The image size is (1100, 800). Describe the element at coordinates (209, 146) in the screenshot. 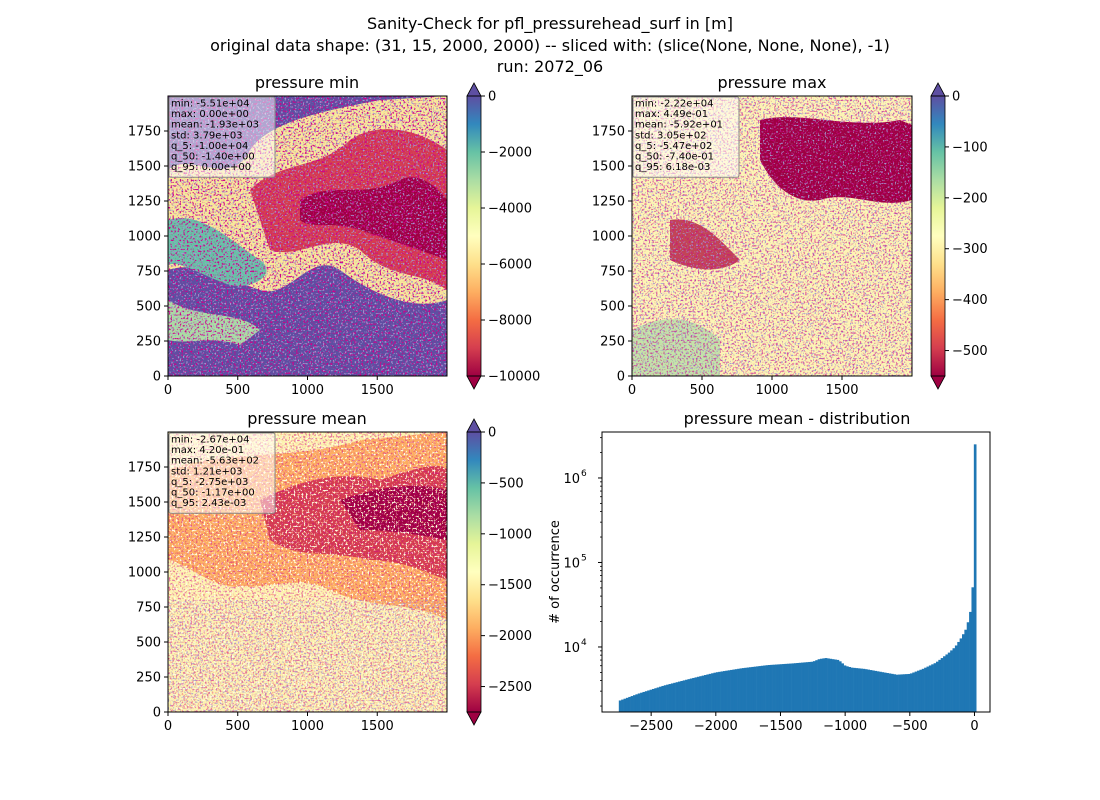

I see `stats-line: q_5: -1.00e+04` at that location.